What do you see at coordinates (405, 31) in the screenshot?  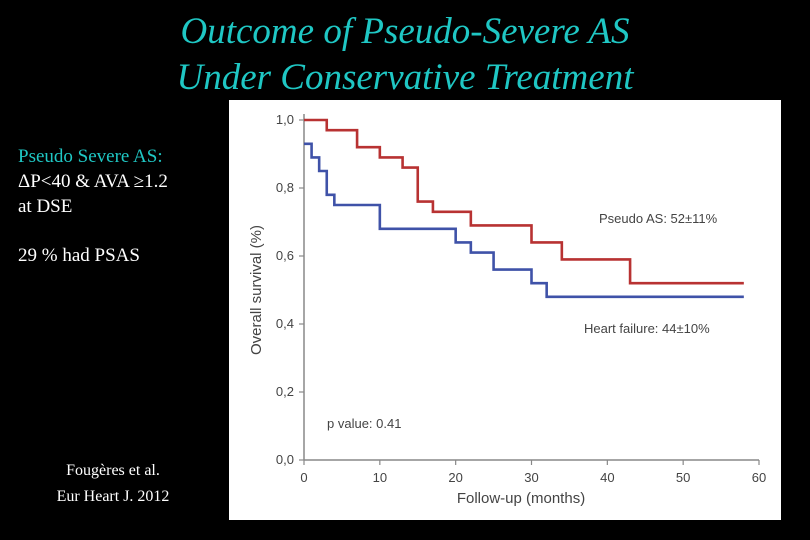 I see `slide-title-line1: Outcome of Pseudo-Severe AS` at bounding box center [405, 31].